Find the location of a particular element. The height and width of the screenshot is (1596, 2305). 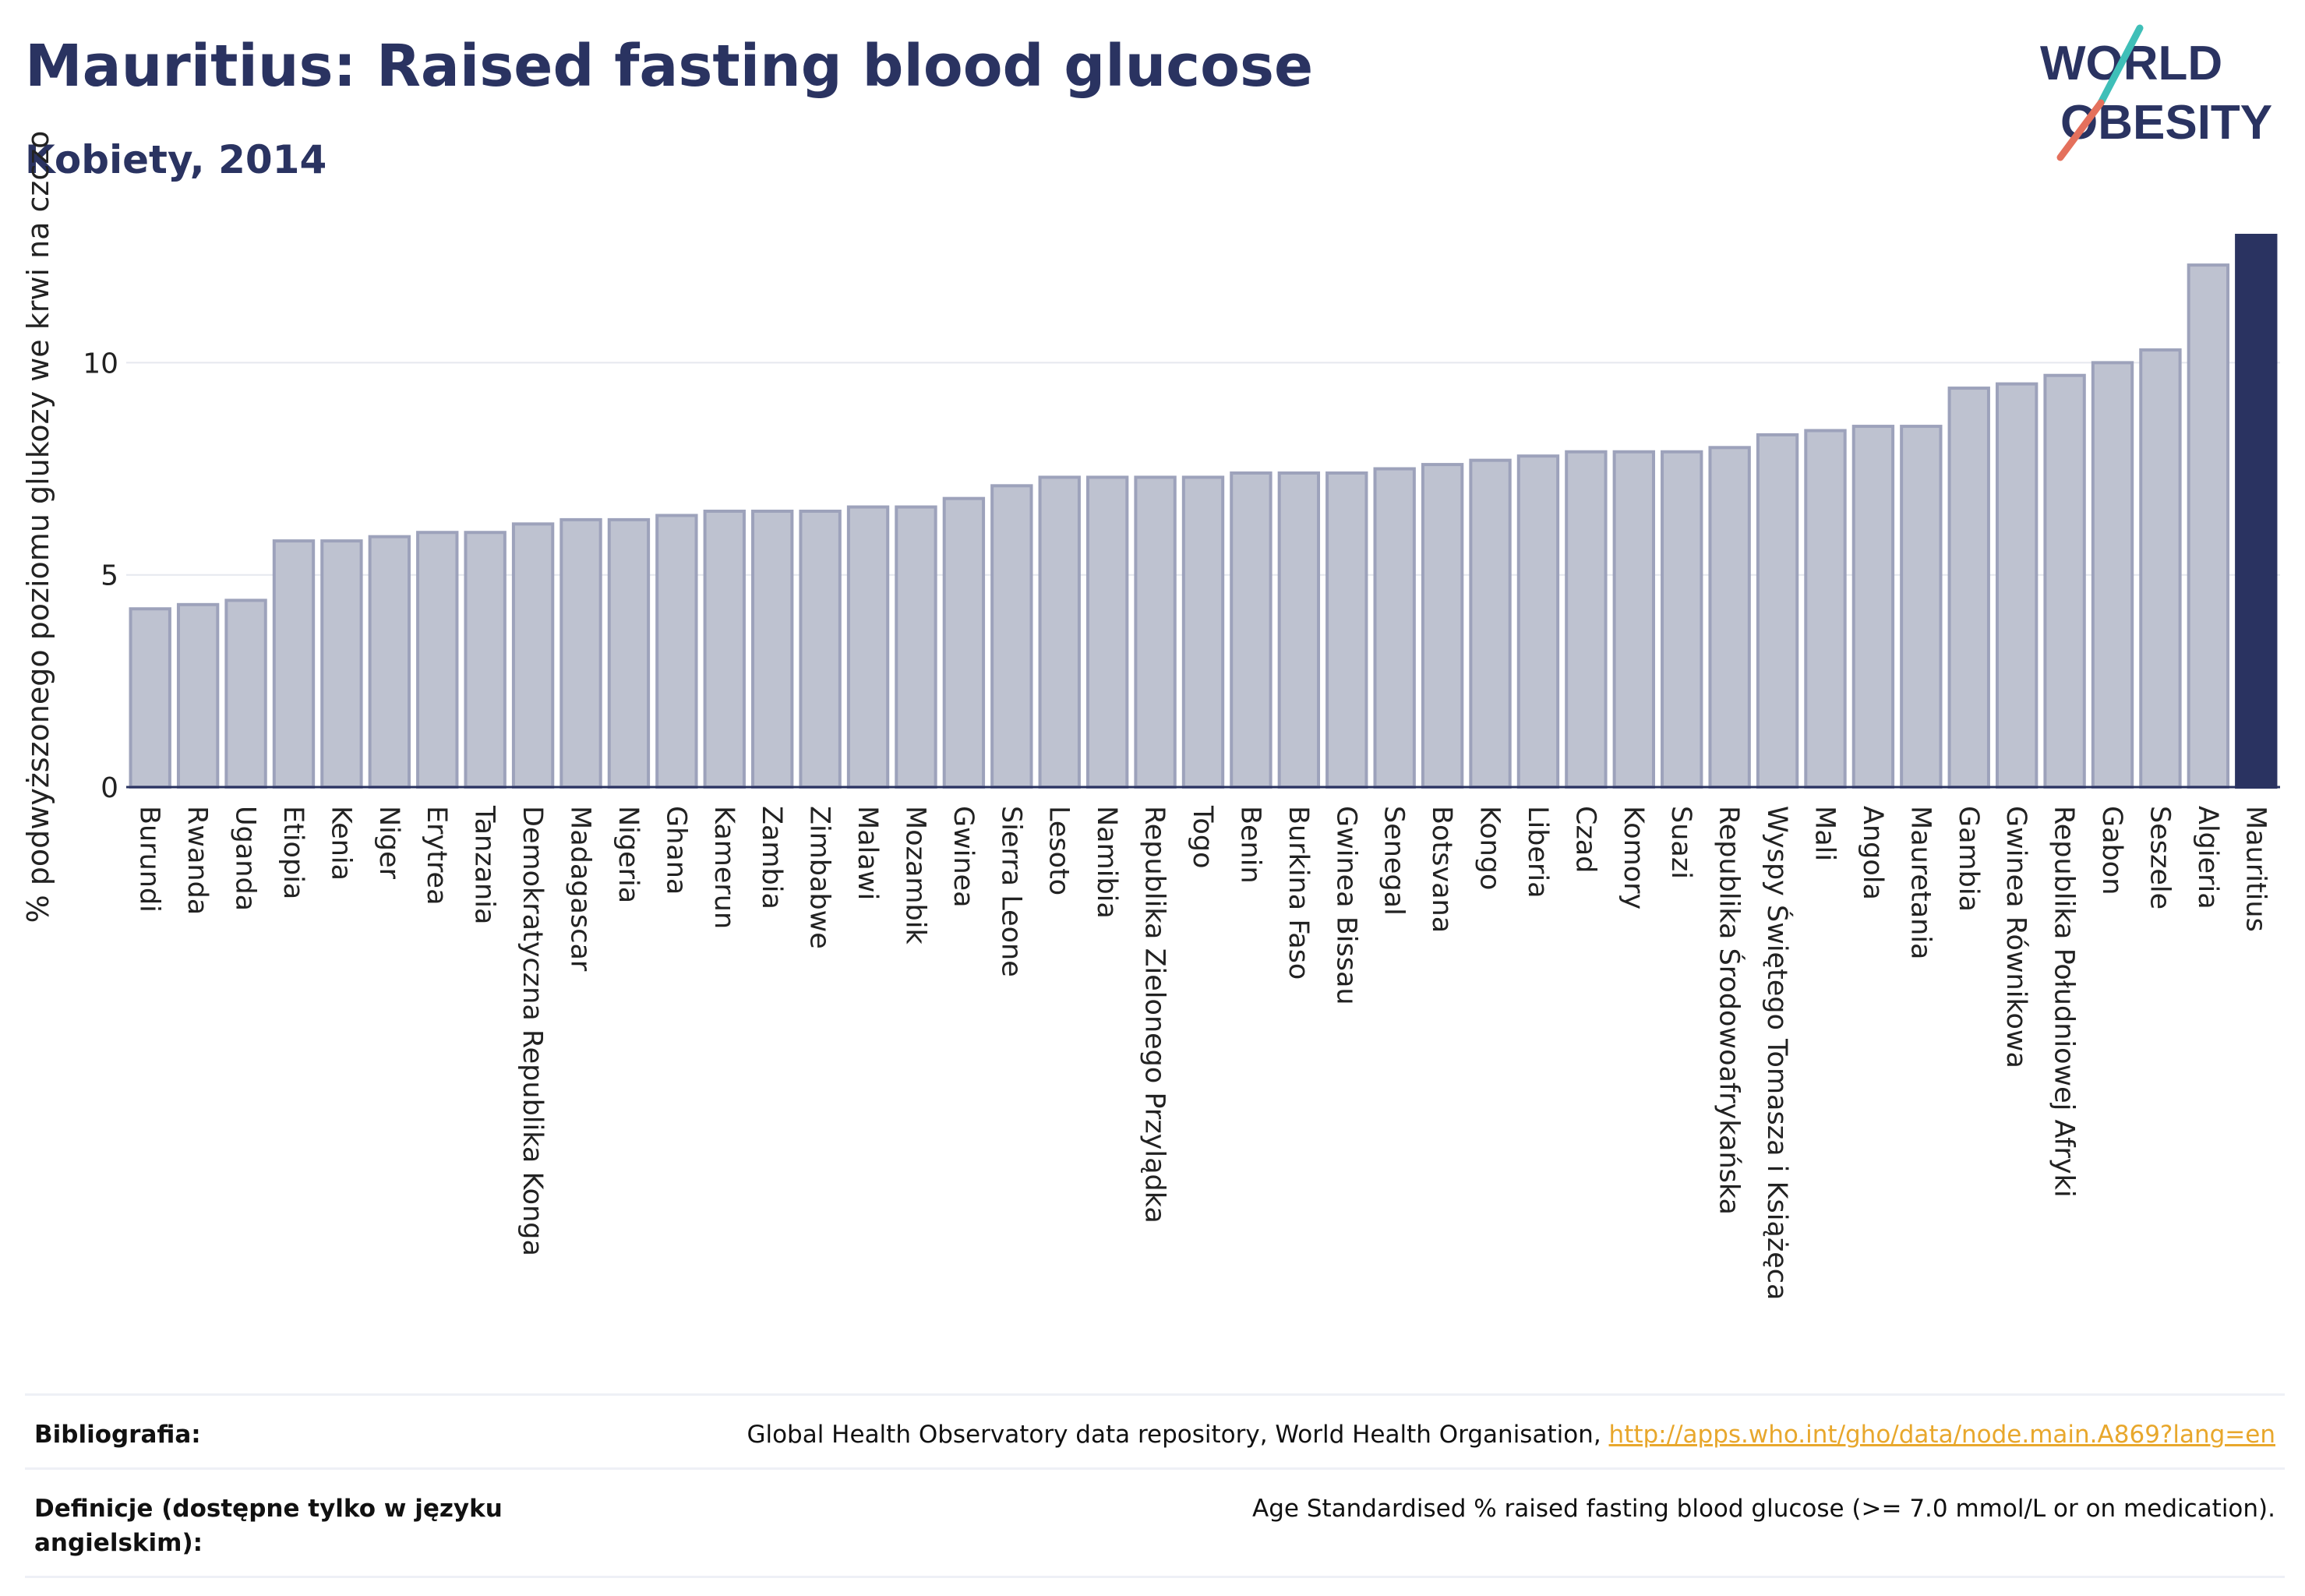

x-tick-label: Kenia is located at coordinates (340, 843).